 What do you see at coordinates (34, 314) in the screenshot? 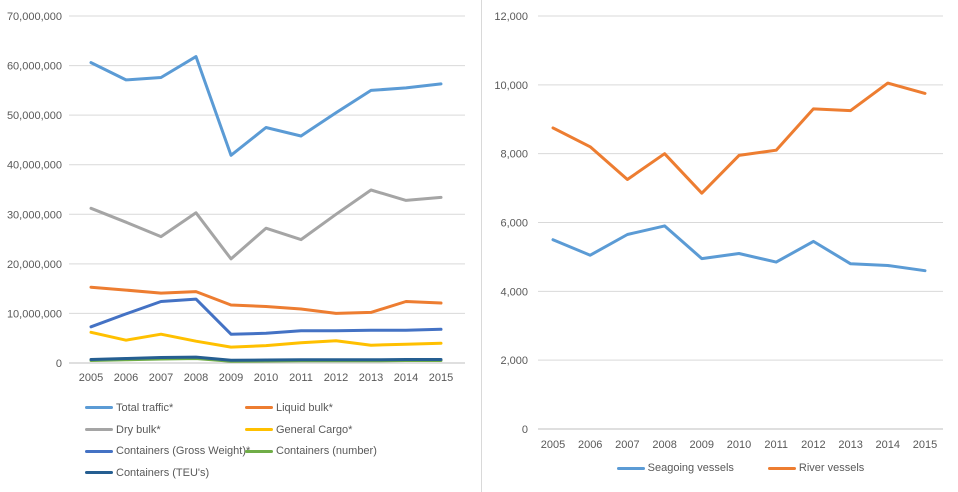
I see `y-axis-tick-label: 10,000,000` at bounding box center [34, 314].